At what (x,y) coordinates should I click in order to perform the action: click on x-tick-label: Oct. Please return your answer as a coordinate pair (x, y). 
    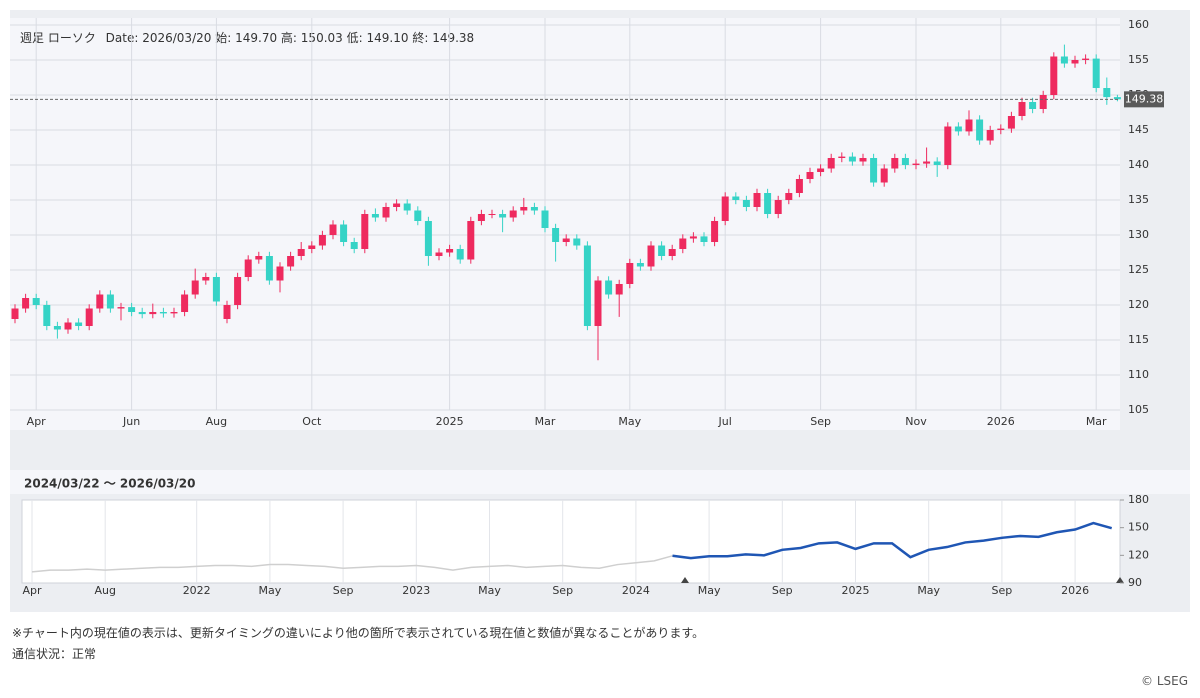
    Looking at the image, I should click on (312, 421).